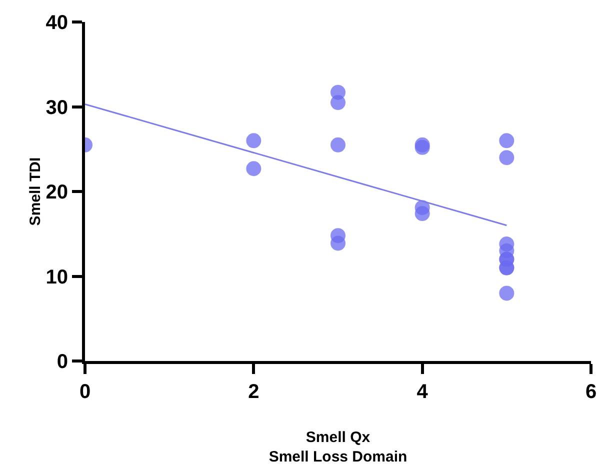 This screenshot has width=609, height=475. I want to click on y-tick-label: 10, so click(57, 277).